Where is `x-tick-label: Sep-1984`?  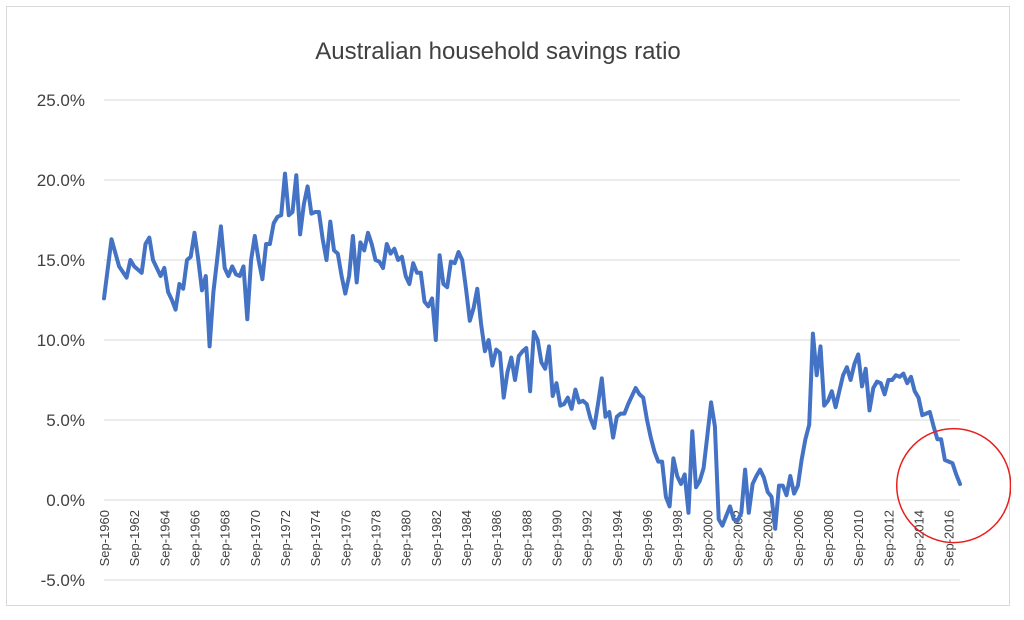 x-tick-label: Sep-1984 is located at coordinates (466, 538).